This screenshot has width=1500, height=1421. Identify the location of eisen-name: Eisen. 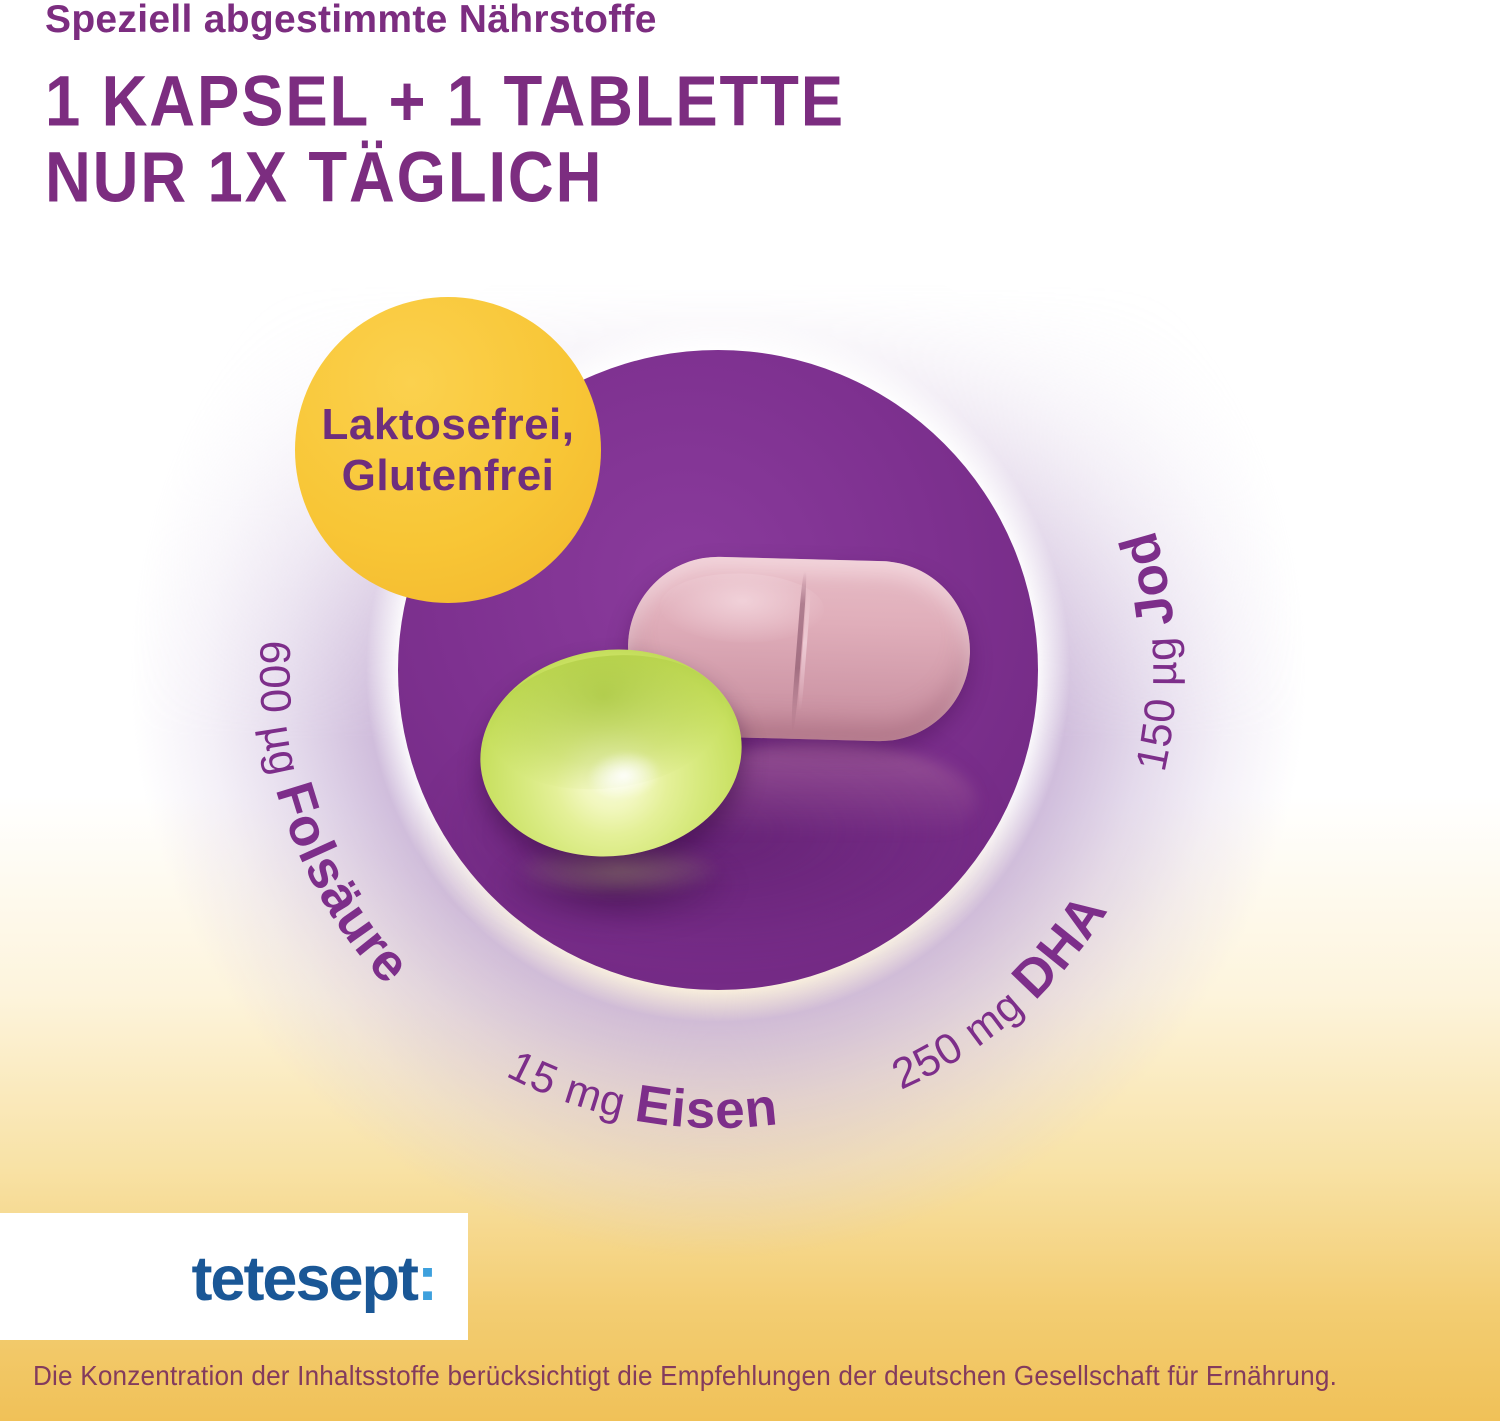
(706, 1107).